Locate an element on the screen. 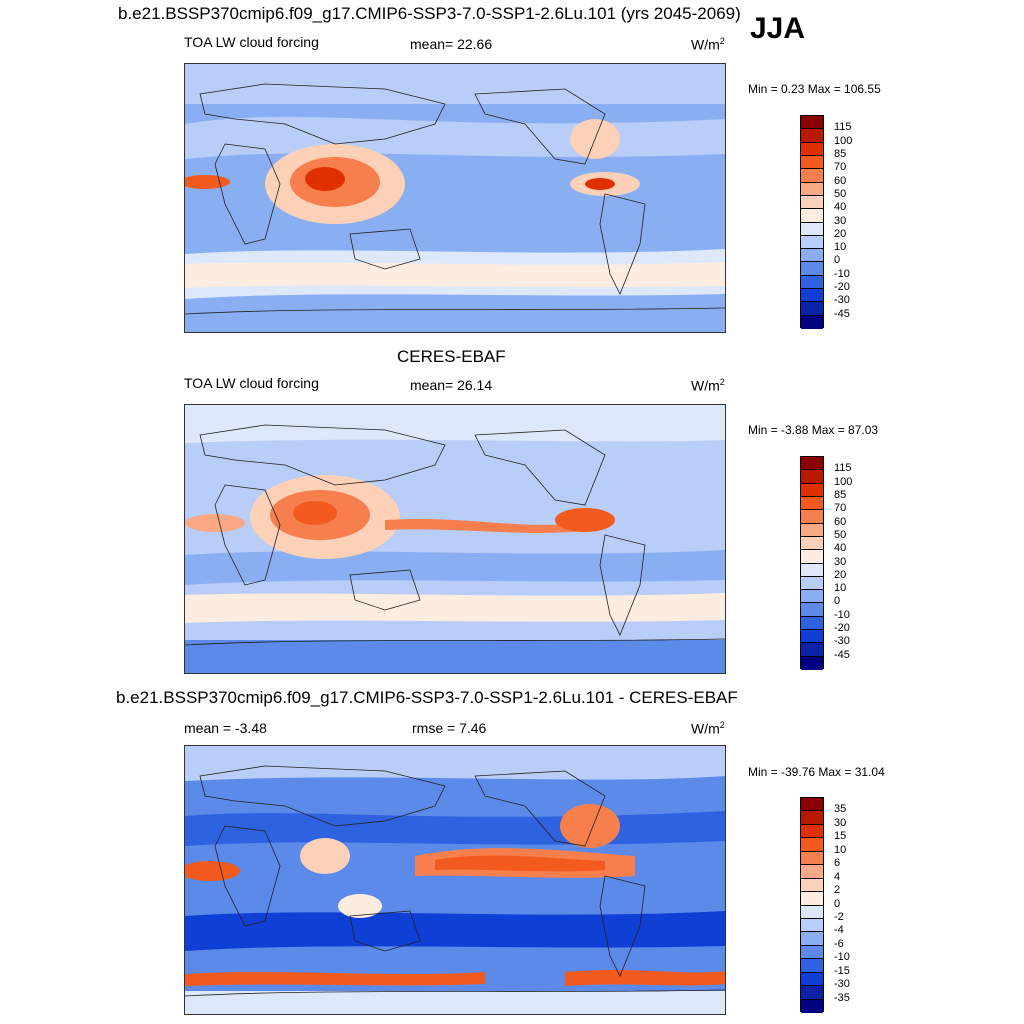  panel3-units: W/m2 is located at coordinates (708, 728).